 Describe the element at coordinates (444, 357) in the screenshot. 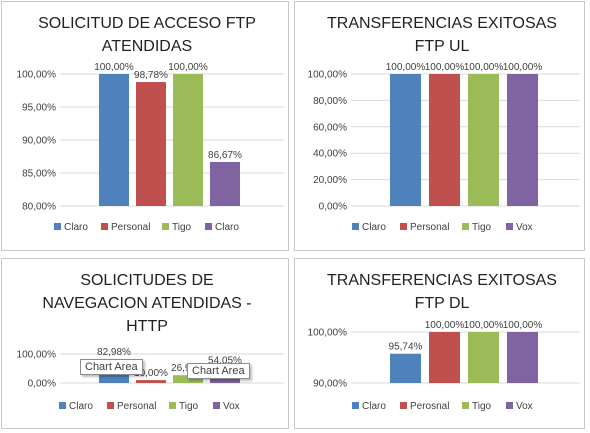

I see `bar-perosnal` at that location.